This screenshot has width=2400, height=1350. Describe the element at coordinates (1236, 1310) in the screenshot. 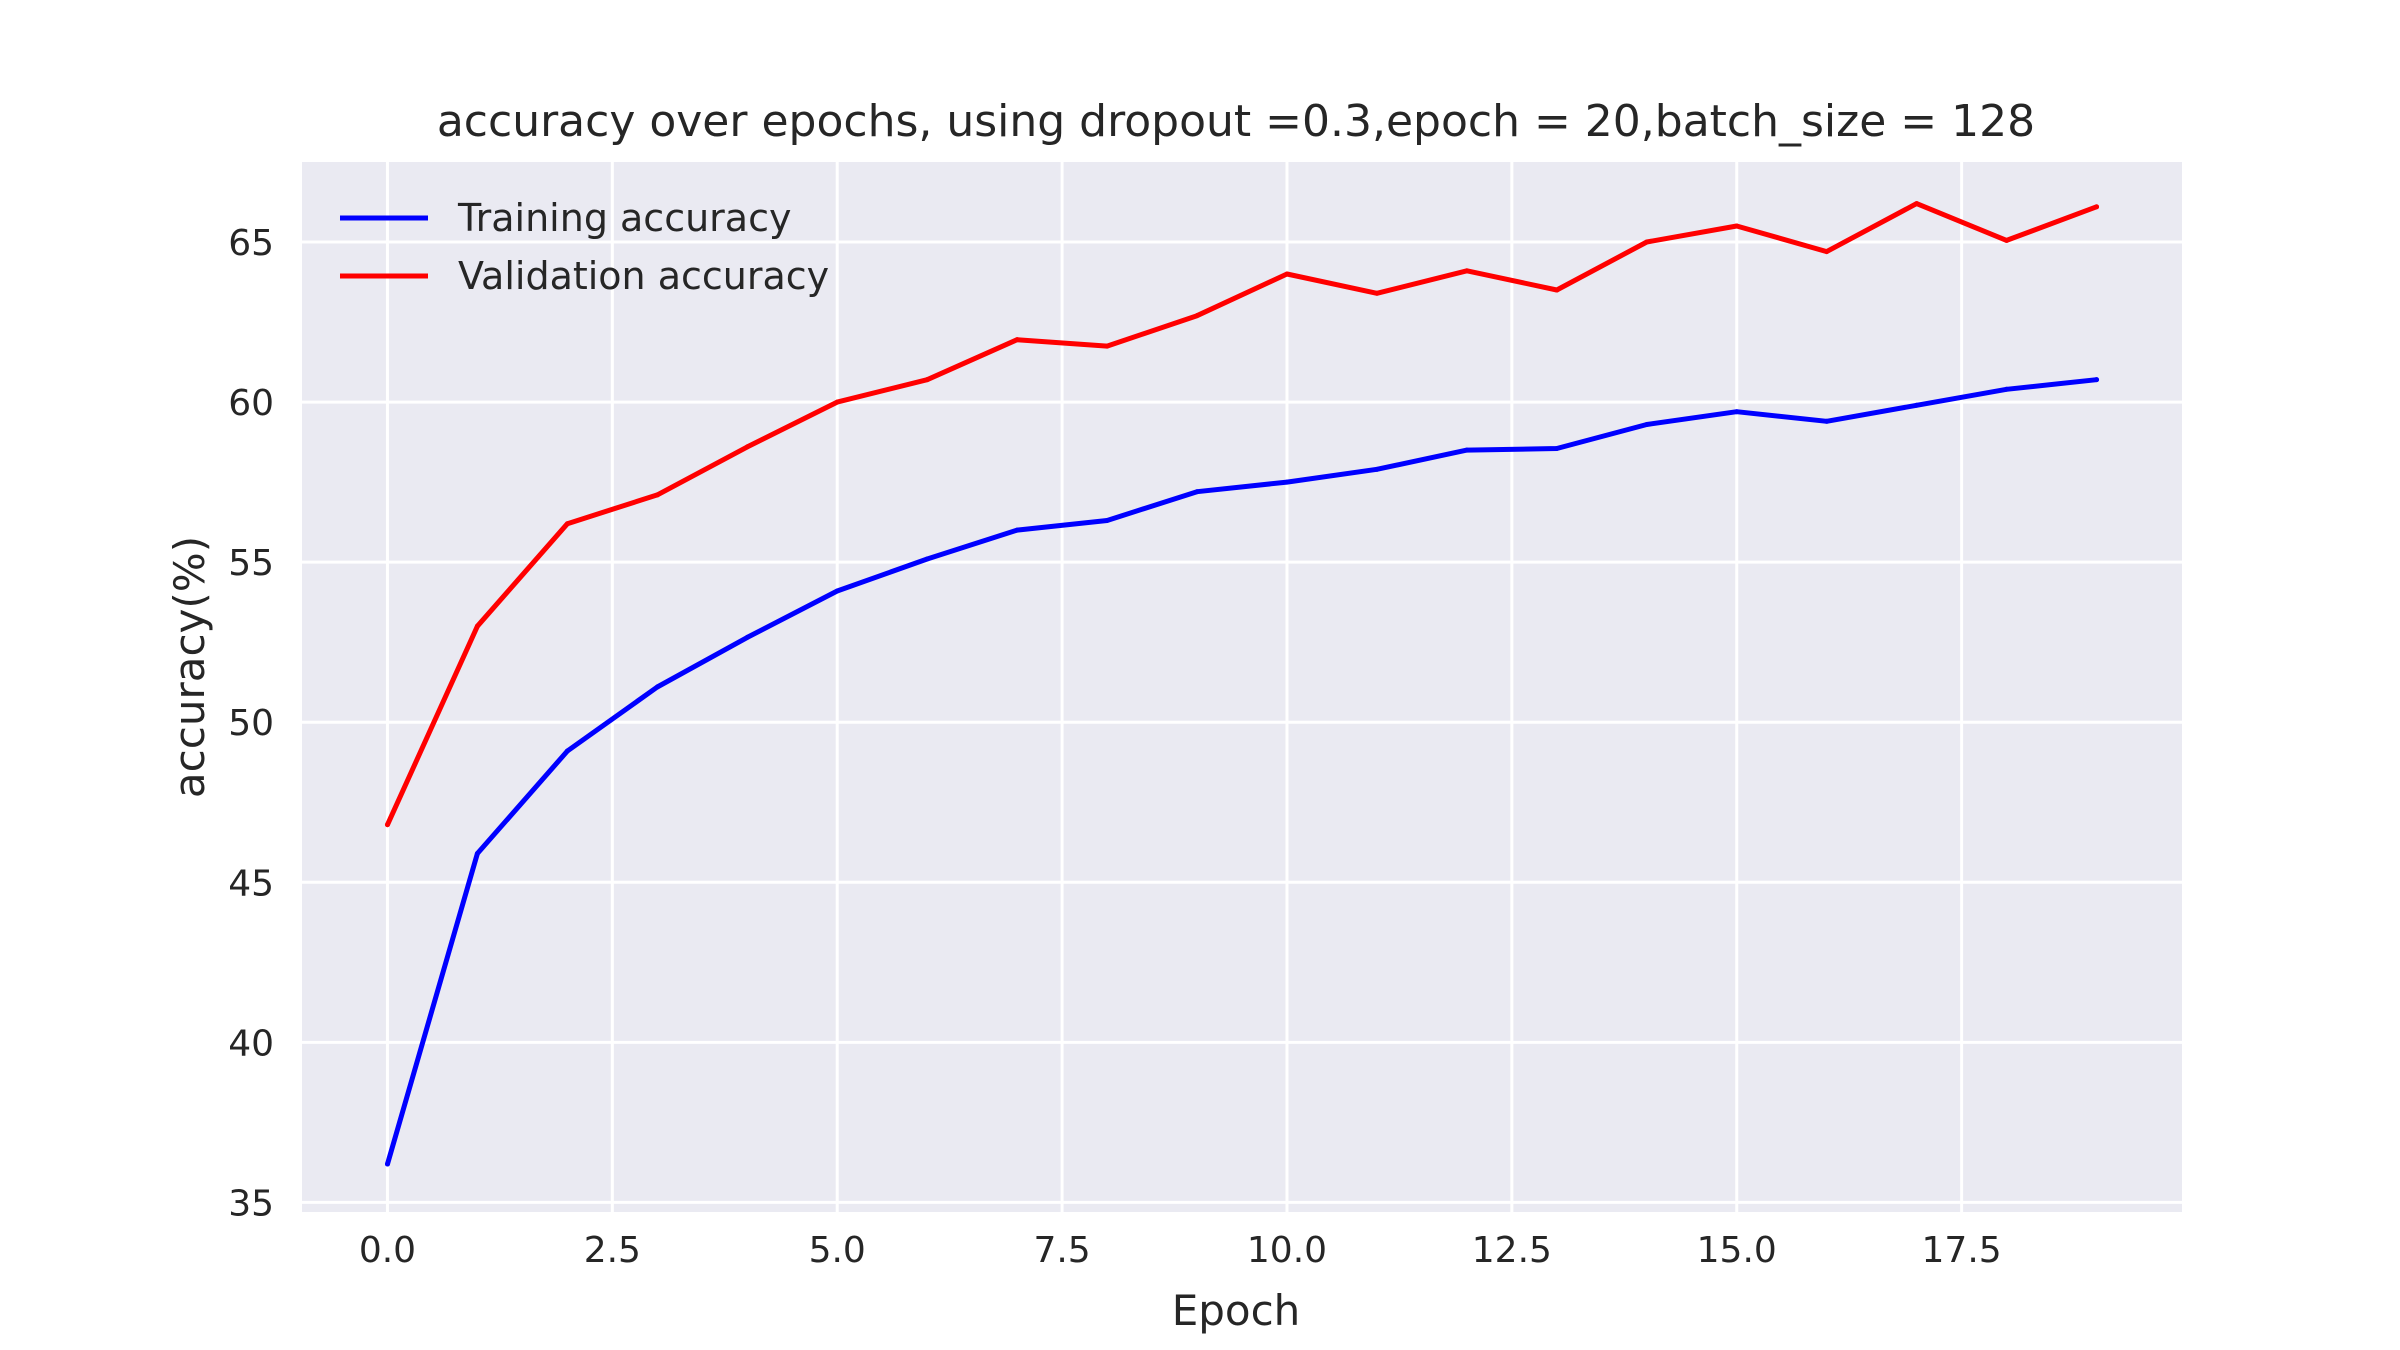

I see `x-axis-label: Epoch` at that location.